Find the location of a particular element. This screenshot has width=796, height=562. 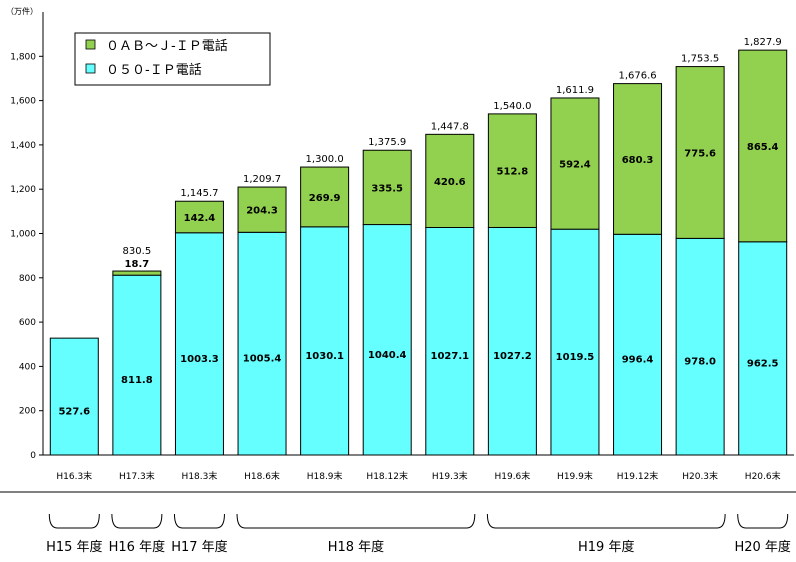

data-label-0abj-ip-phone: 592.4 is located at coordinates (575, 165).